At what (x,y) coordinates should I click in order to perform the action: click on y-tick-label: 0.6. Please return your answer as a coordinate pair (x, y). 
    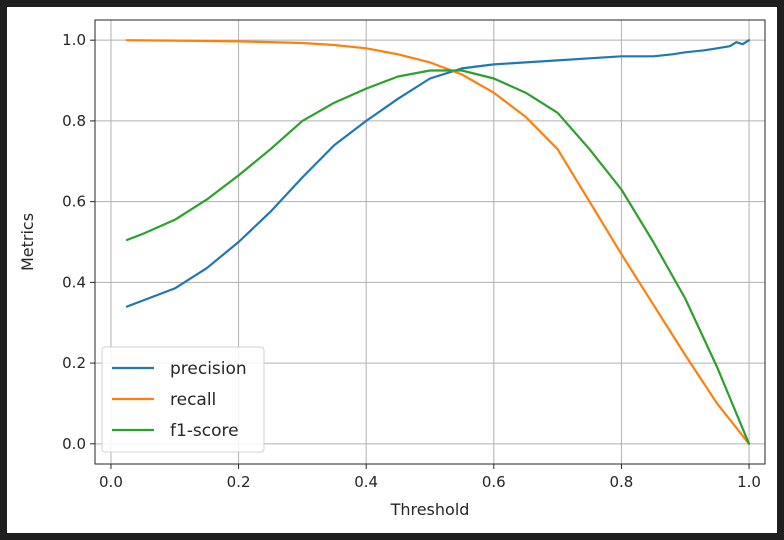
    Looking at the image, I should click on (74, 202).